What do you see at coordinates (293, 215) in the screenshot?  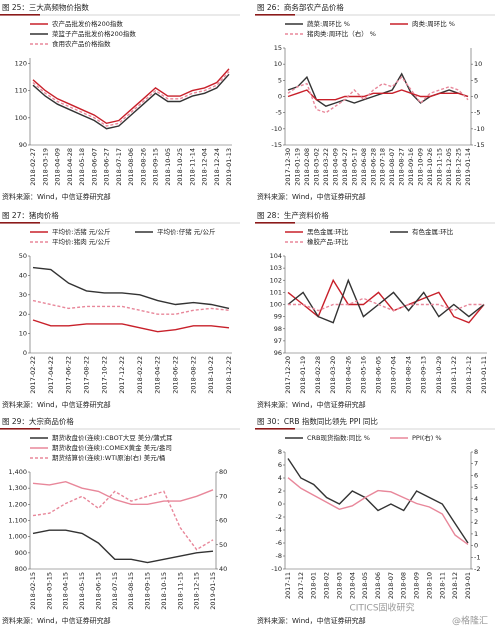 I see `panel-title: 图 28：生产资料价格` at bounding box center [293, 215].